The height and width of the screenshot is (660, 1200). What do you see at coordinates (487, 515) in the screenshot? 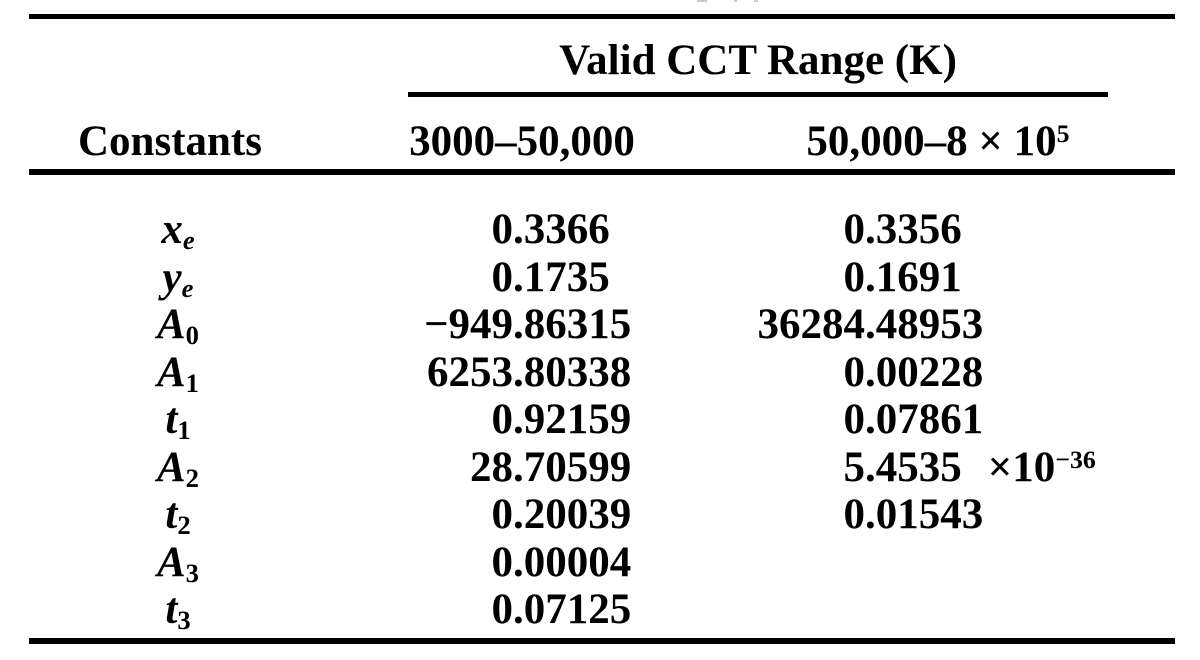
I see `value-range-3000-50000: 0.20039` at bounding box center [487, 515].